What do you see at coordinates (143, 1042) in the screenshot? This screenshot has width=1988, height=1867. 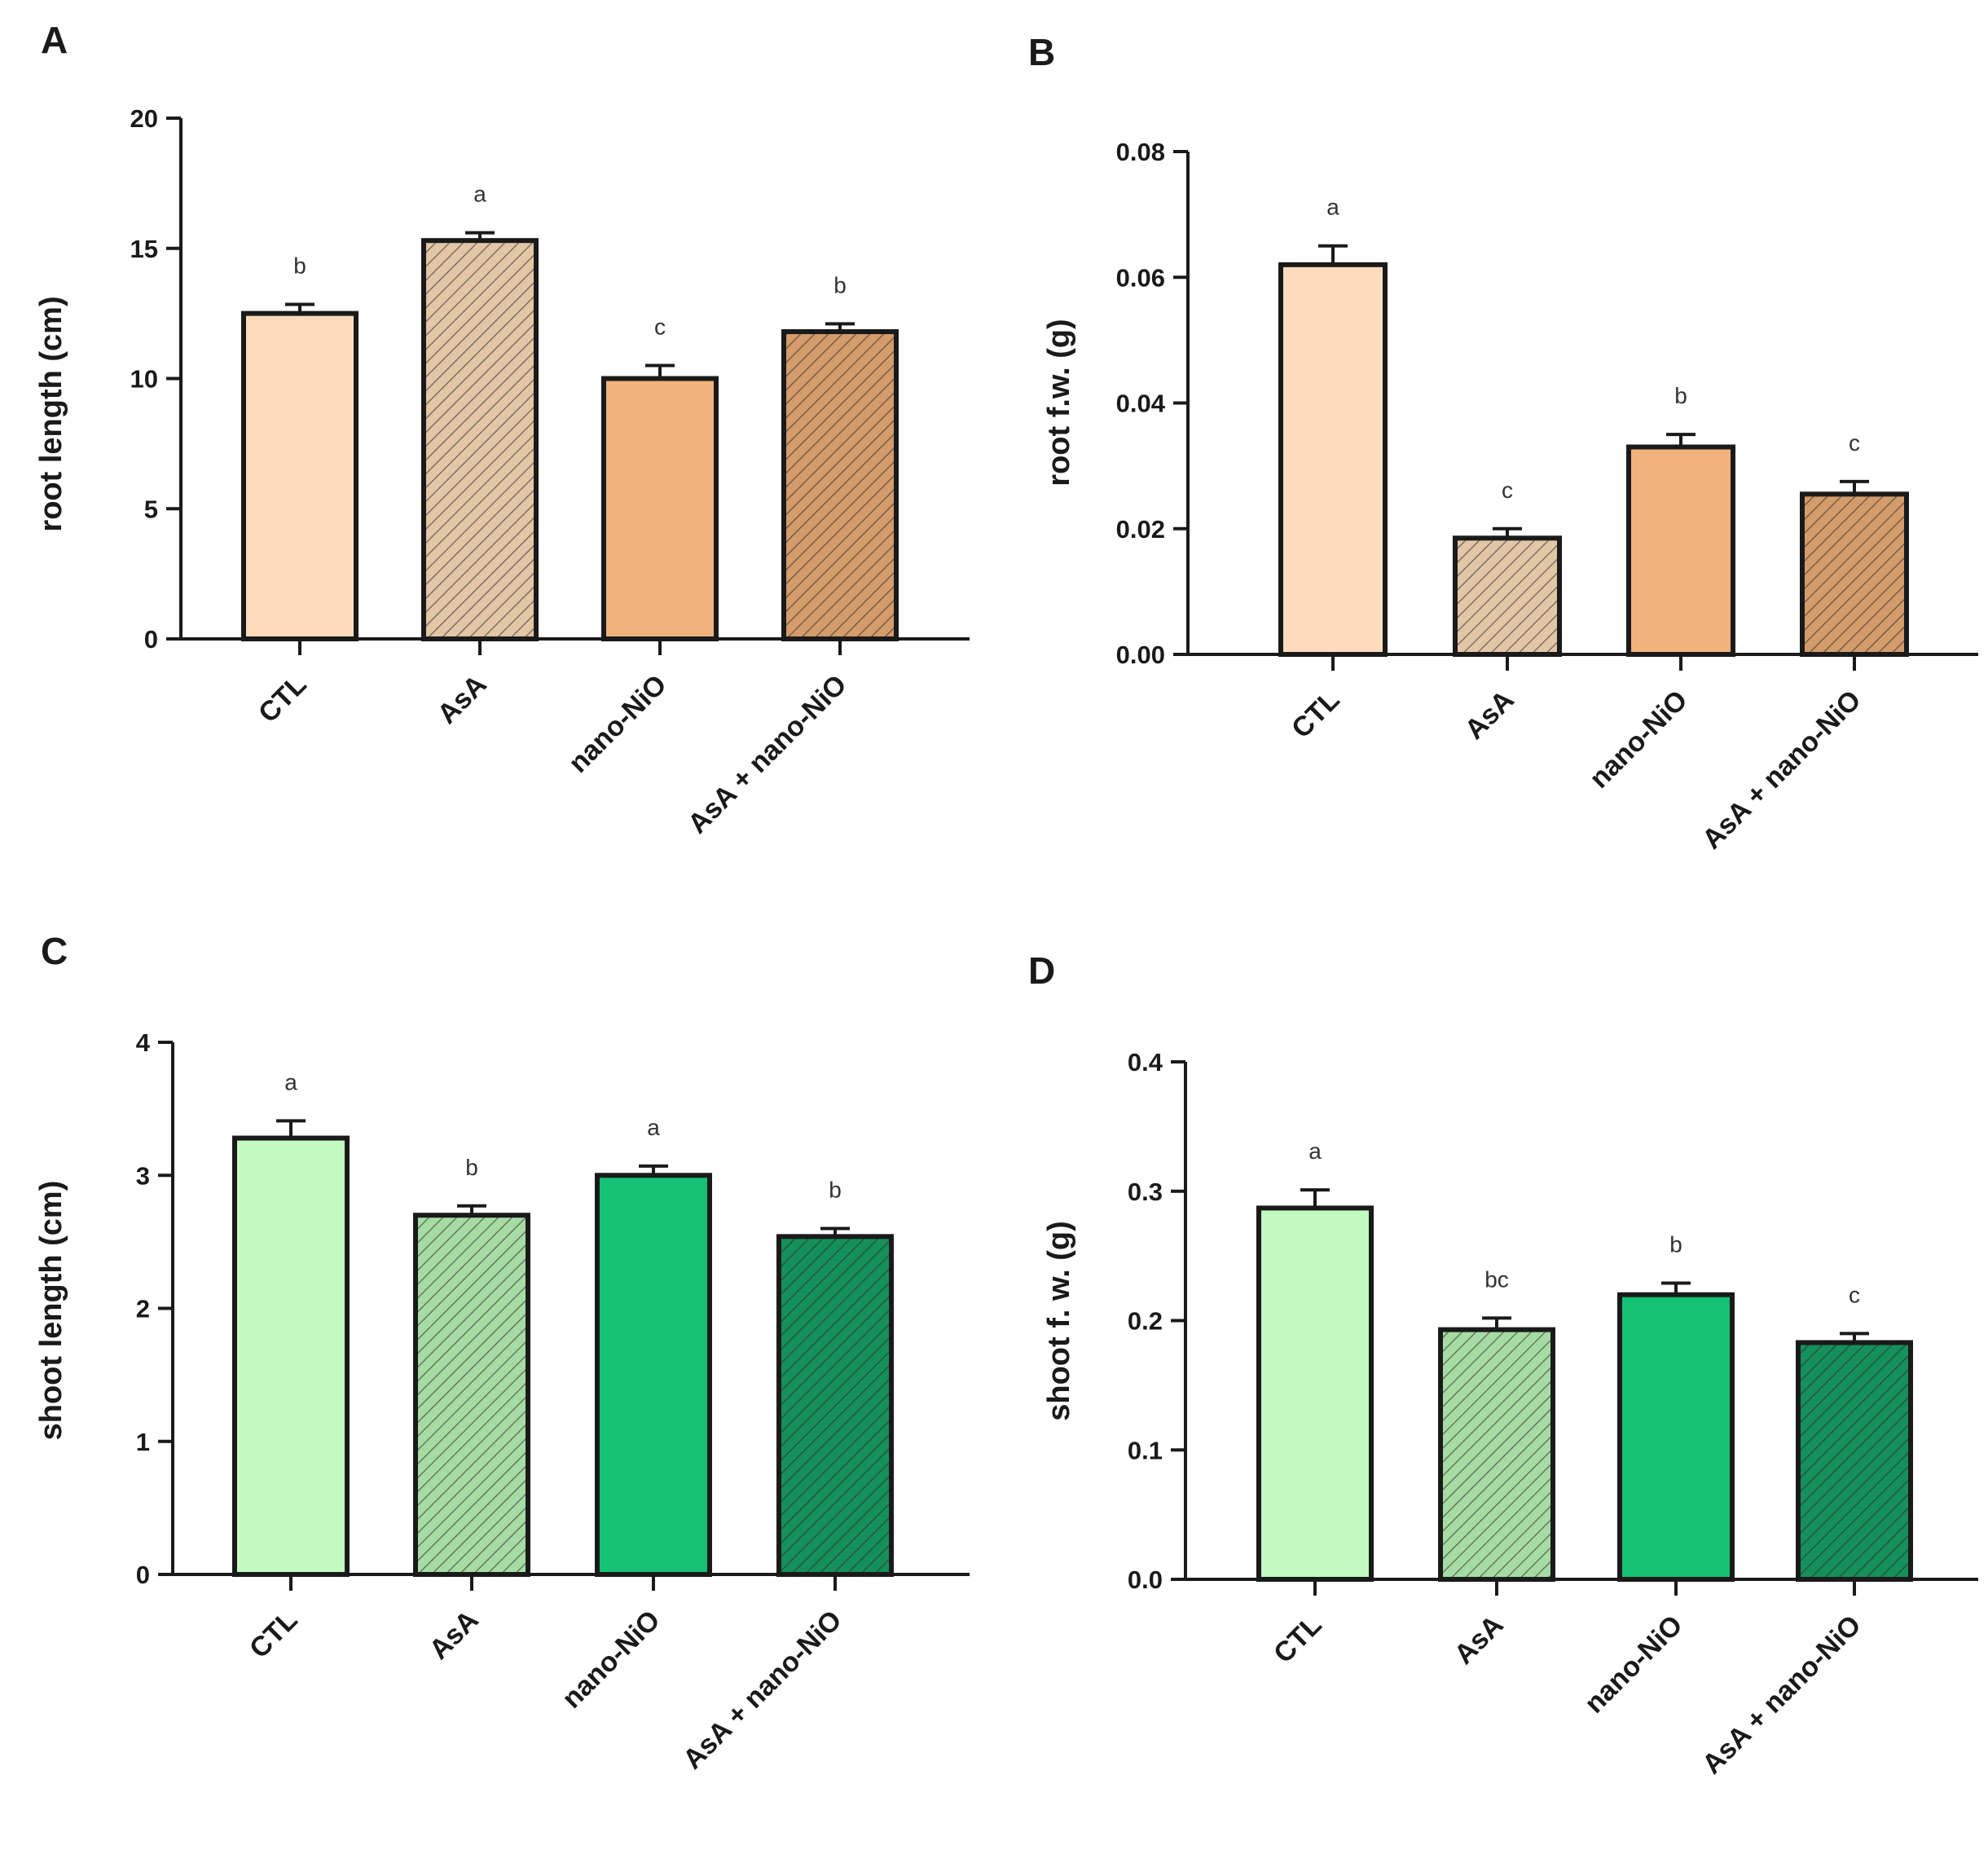 I see `y-tick-label: 4` at bounding box center [143, 1042].